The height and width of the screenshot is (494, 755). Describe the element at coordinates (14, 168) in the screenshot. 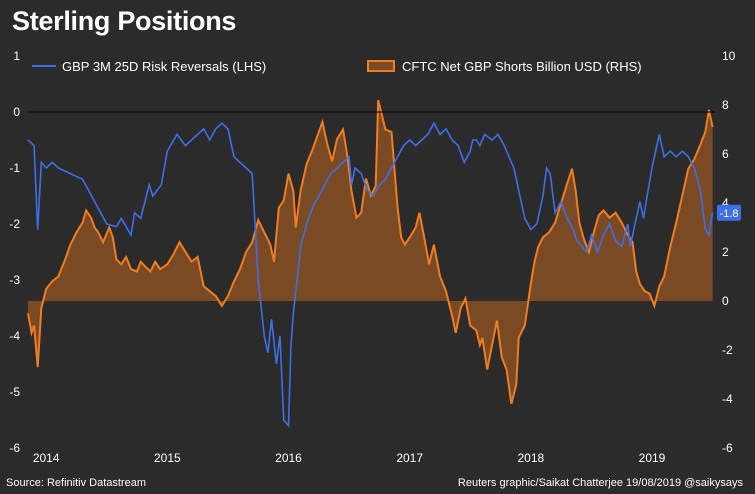

I see `y-left-tick-label: -1` at that location.